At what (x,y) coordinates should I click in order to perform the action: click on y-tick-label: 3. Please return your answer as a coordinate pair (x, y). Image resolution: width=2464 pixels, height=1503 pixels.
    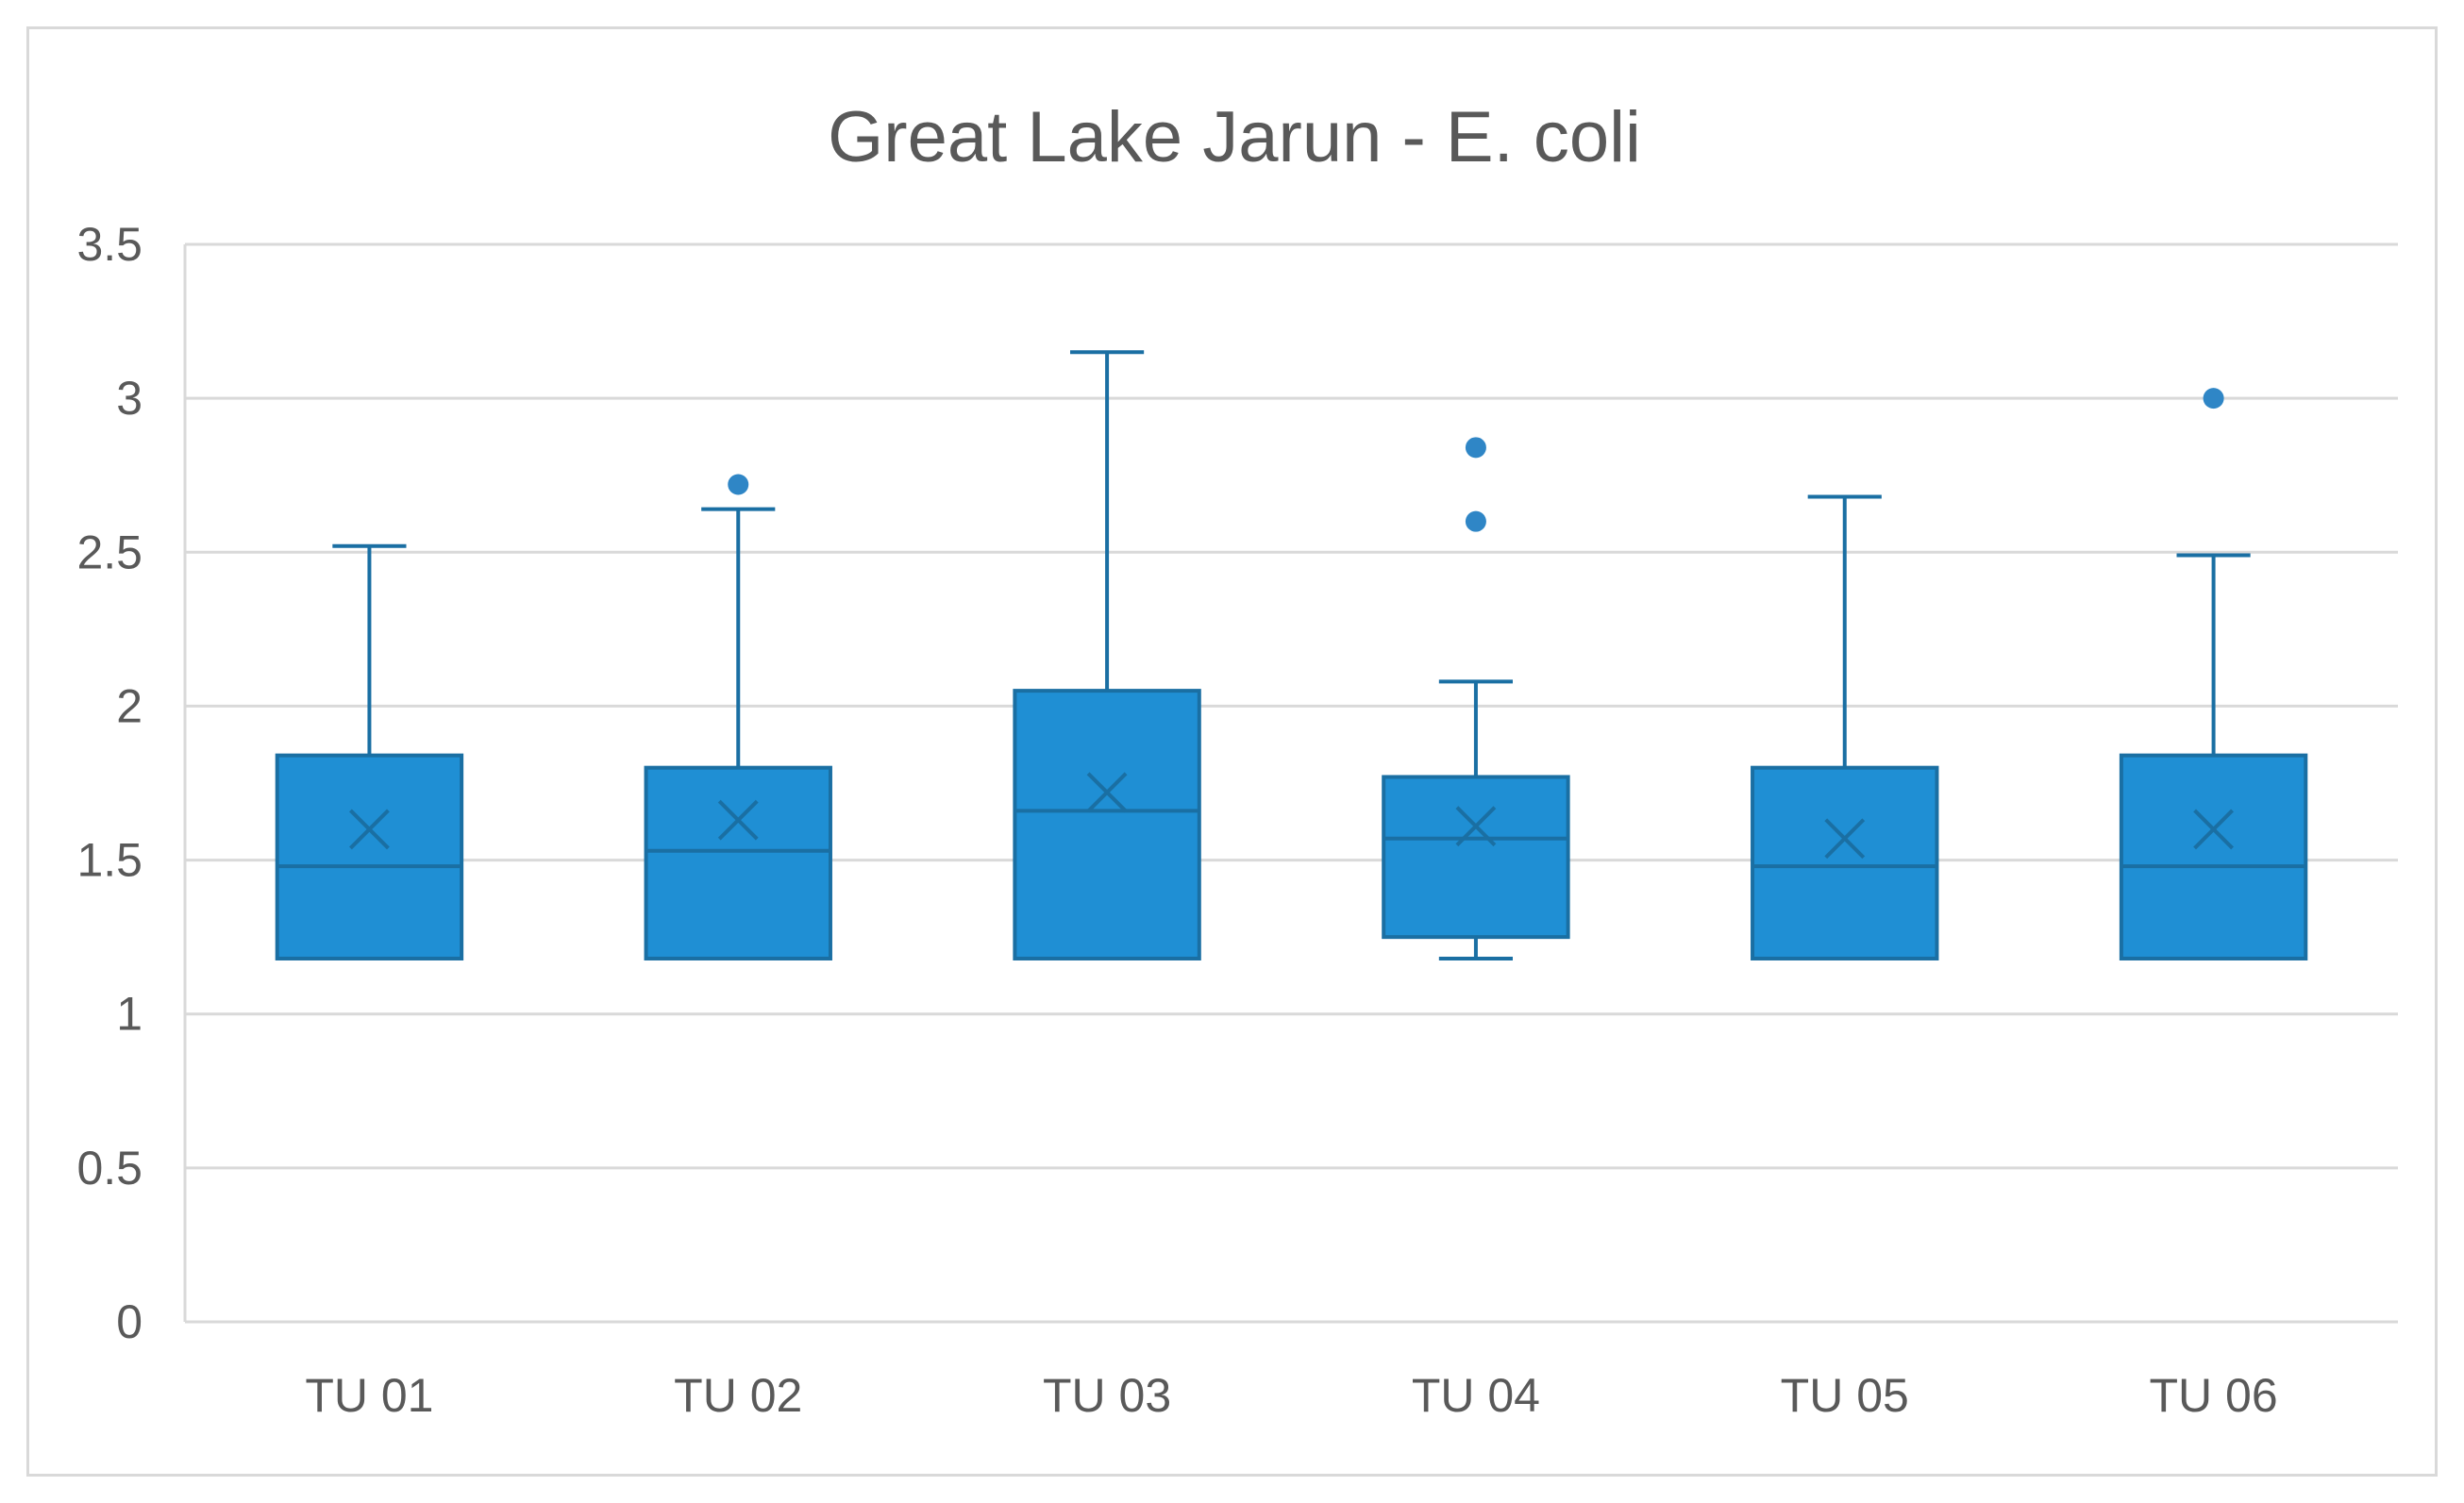
    Looking at the image, I should click on (129, 398).